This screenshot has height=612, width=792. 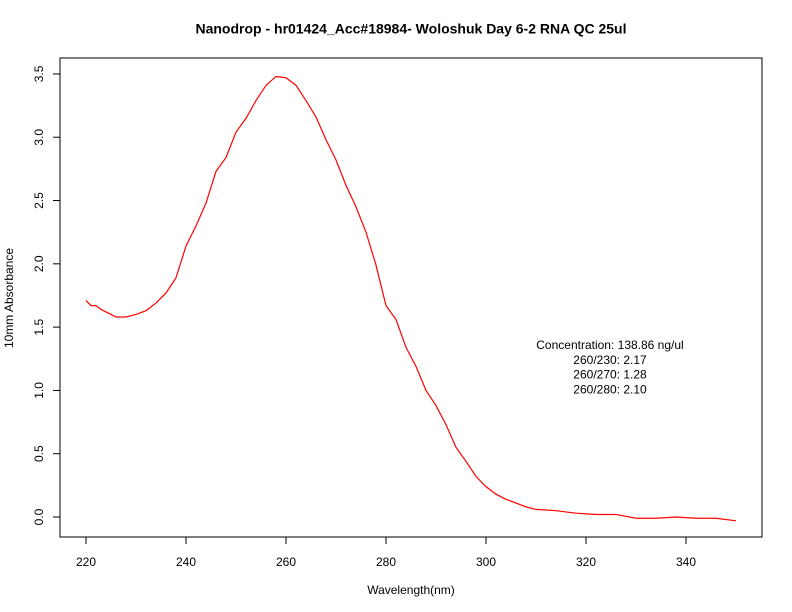 I want to click on x-tick-label: 220, so click(x=86, y=562).